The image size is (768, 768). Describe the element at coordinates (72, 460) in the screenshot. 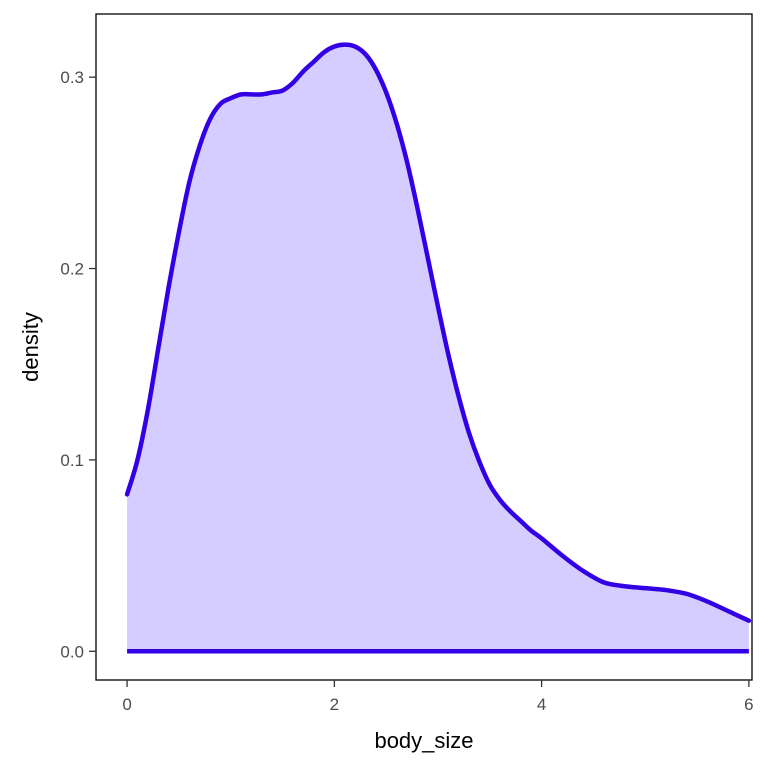

I see `y-tick-label: 0.1` at that location.